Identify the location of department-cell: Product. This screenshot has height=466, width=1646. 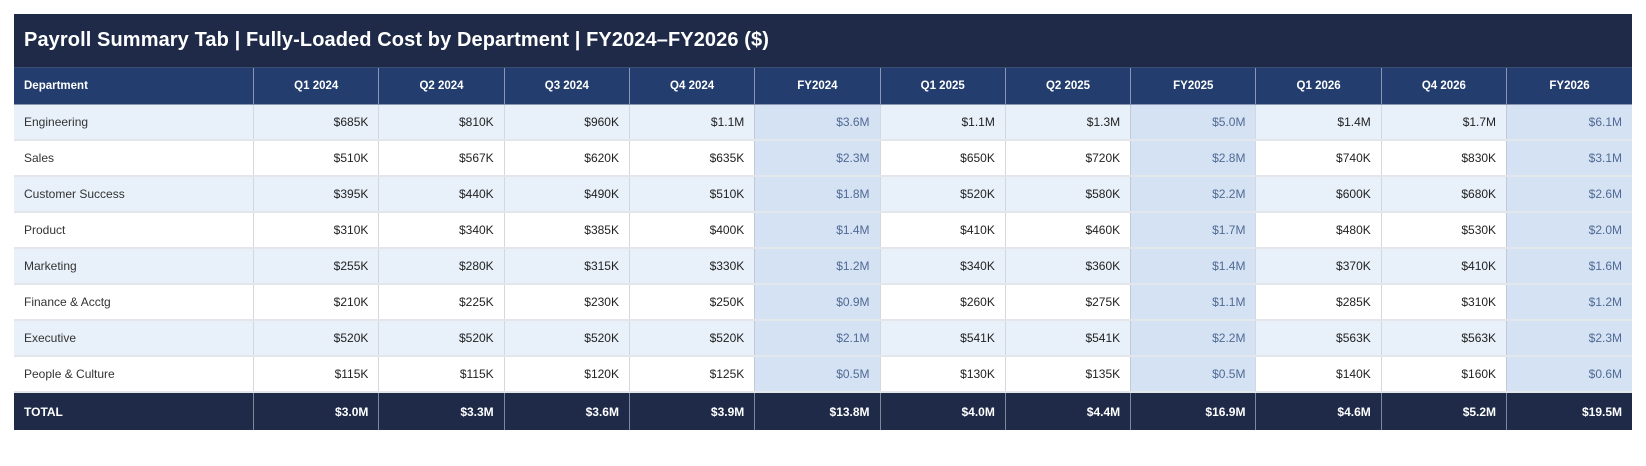
(134, 230).